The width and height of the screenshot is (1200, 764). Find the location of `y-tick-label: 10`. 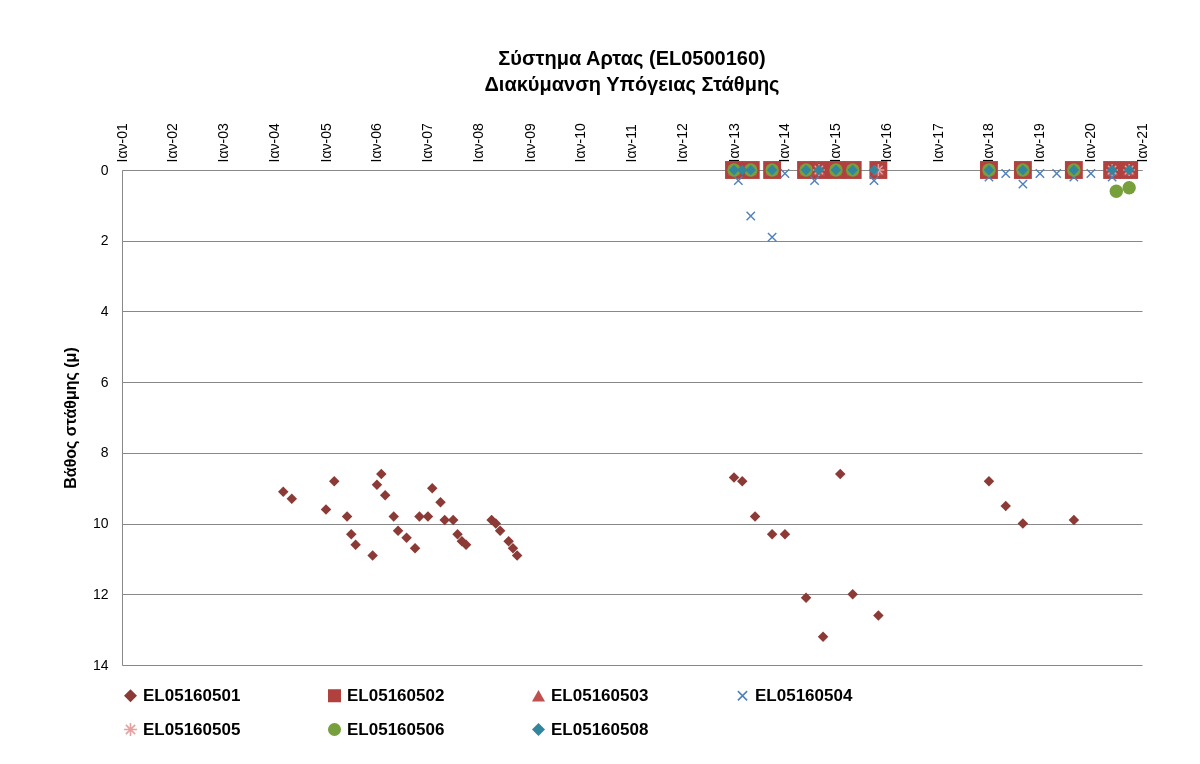

y-tick-label: 10 is located at coordinates (100, 523).